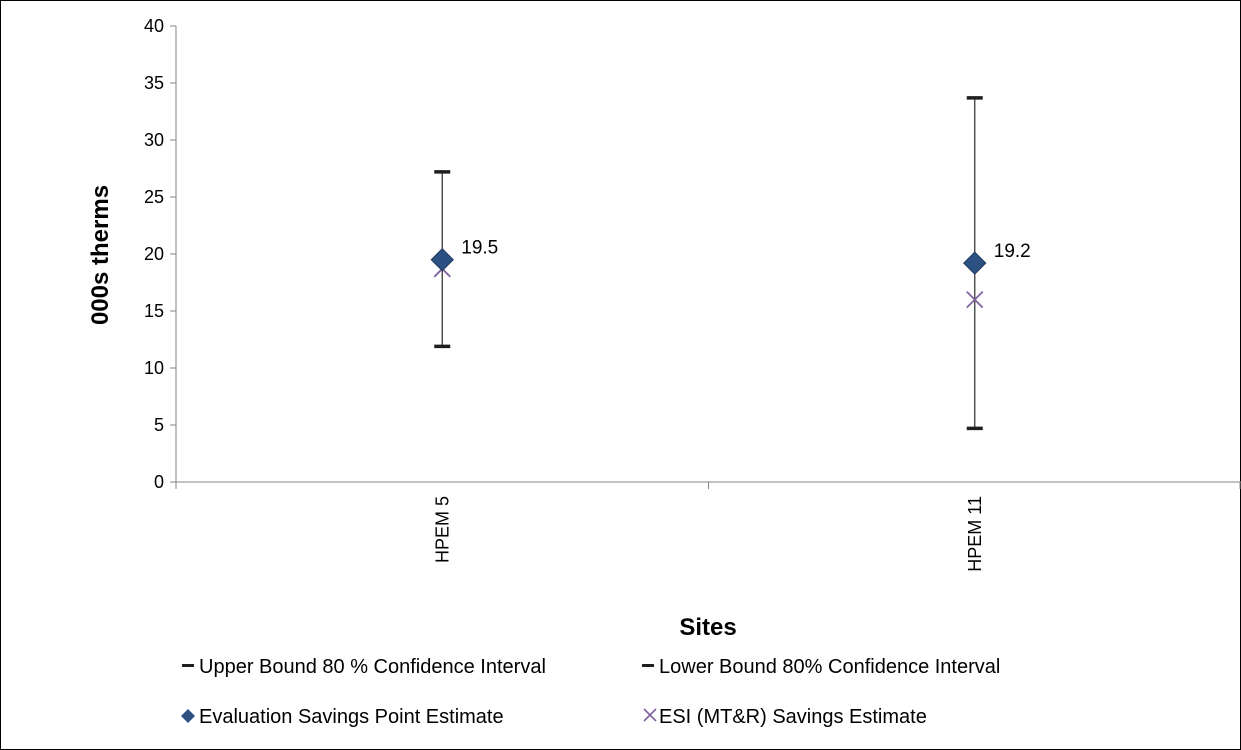 This screenshot has width=1241, height=750. I want to click on y-tick-label: 25, so click(154, 197).